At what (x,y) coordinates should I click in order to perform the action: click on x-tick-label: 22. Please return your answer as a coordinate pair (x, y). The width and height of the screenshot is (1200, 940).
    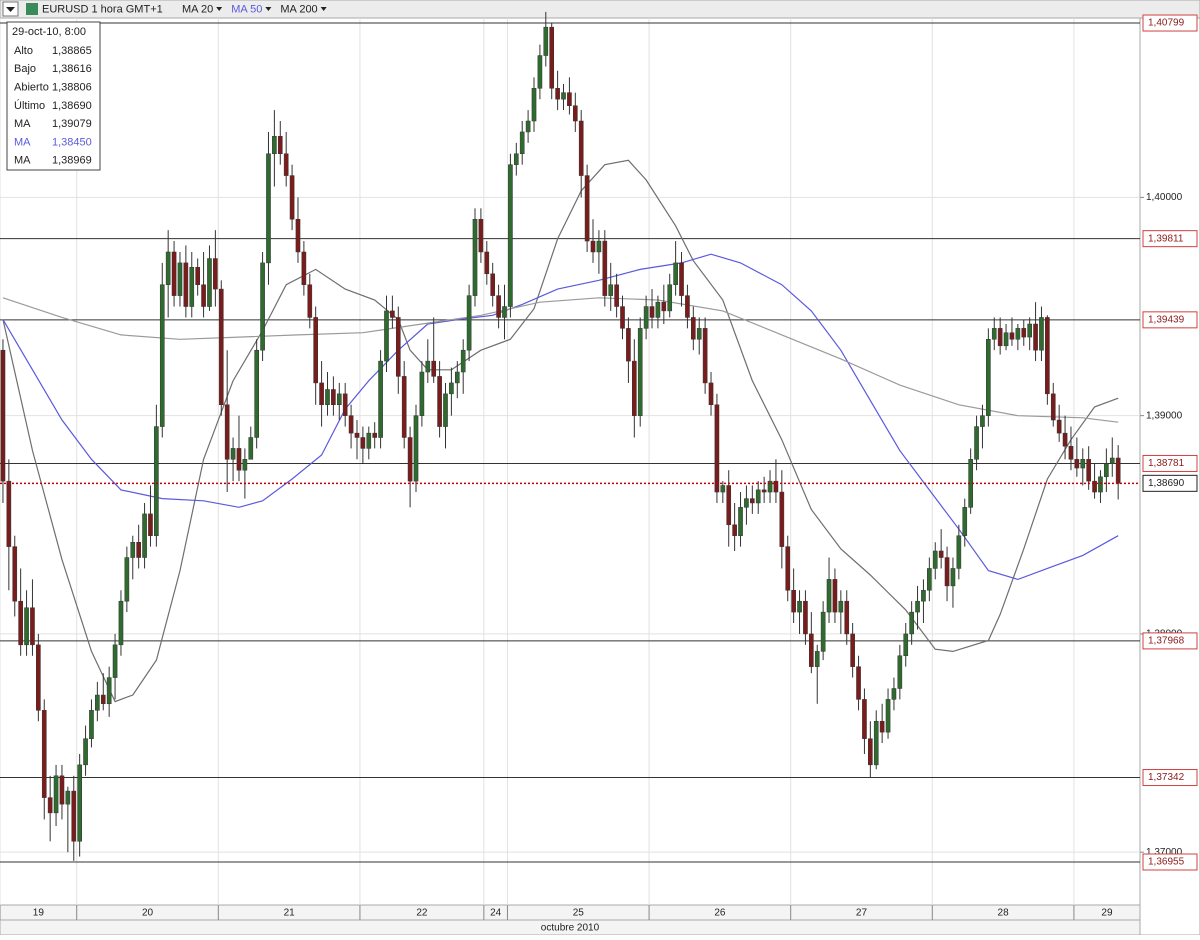
    Looking at the image, I should click on (422, 913).